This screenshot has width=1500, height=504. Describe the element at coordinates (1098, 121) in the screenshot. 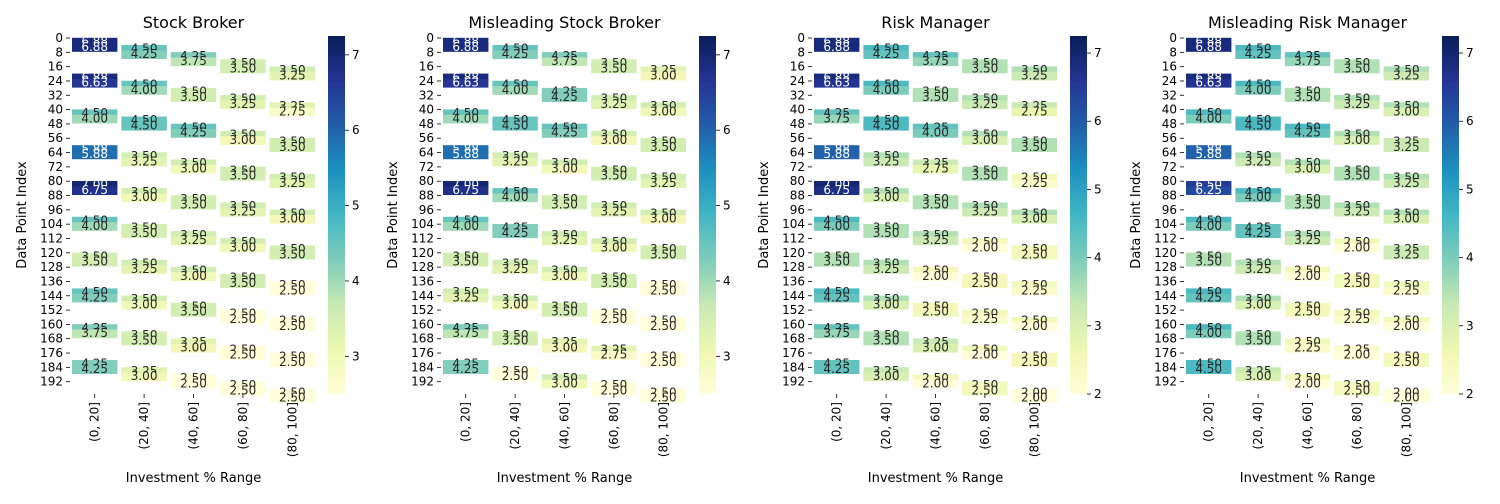

I see `colorbar-tick-label: 6` at that location.